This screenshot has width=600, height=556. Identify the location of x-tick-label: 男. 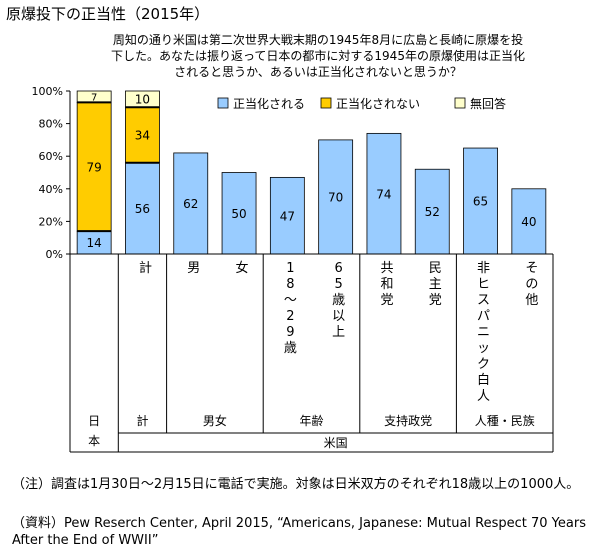
(193, 268).